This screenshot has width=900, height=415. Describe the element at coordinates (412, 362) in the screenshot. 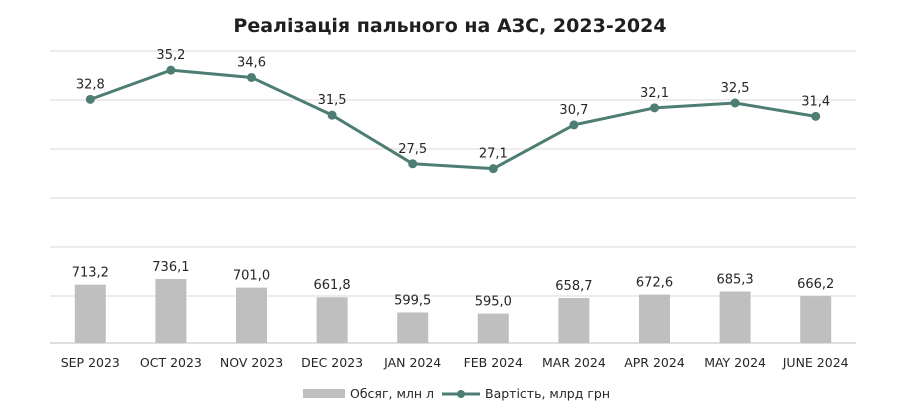

I see `x-tick-label: JAN 2024` at that location.